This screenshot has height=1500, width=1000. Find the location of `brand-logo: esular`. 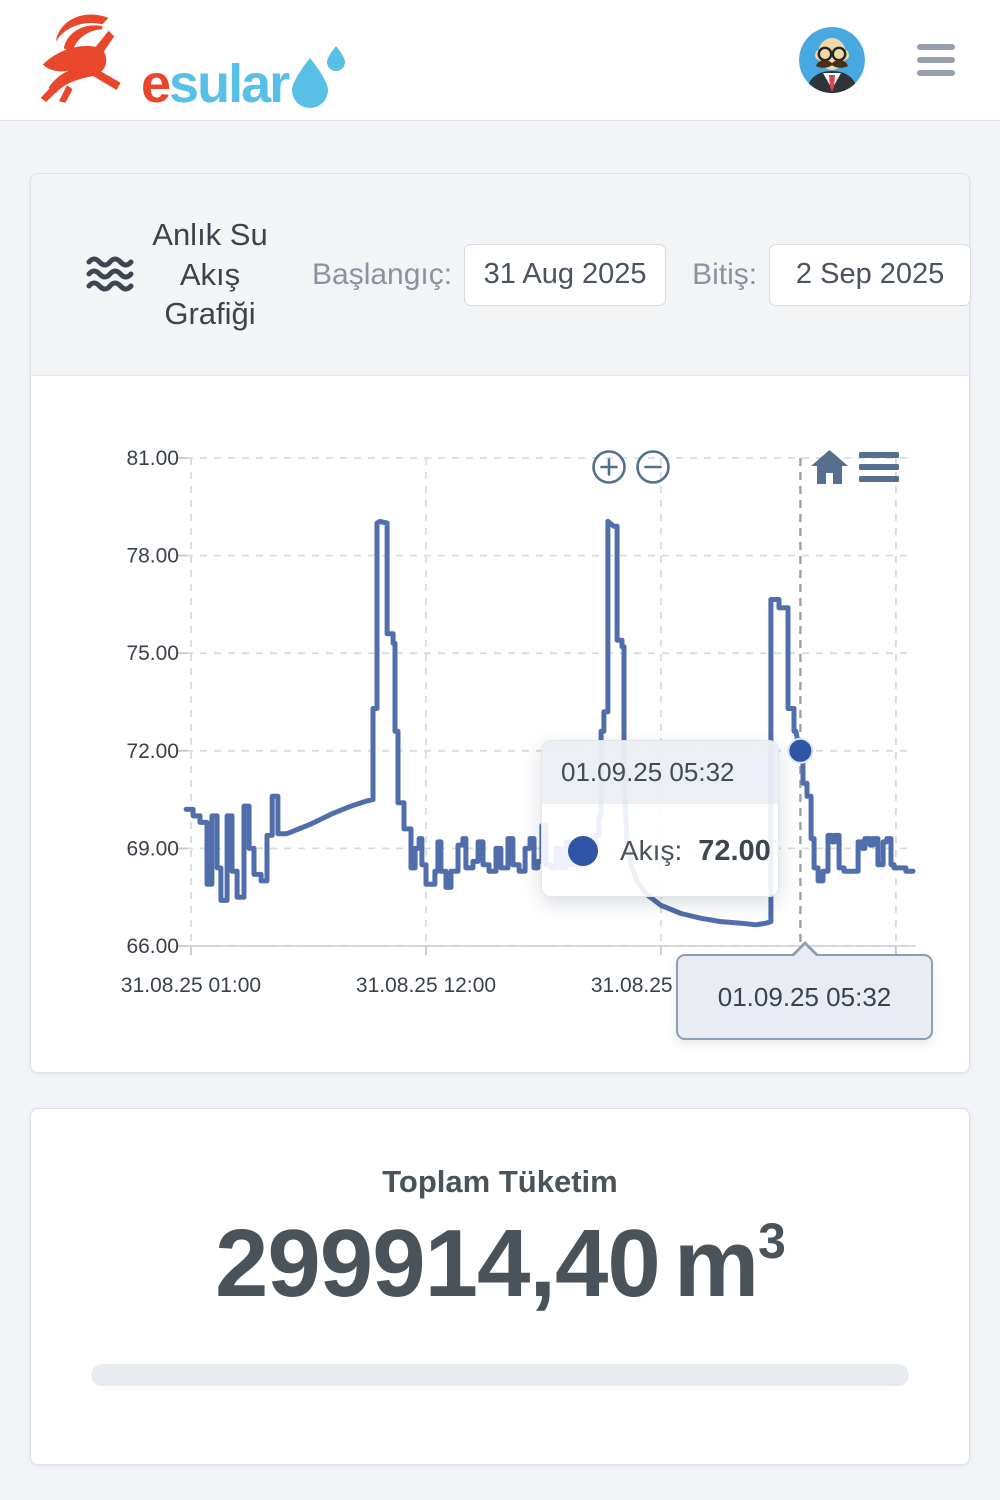

brand-logo: esular is located at coordinates (190, 63).